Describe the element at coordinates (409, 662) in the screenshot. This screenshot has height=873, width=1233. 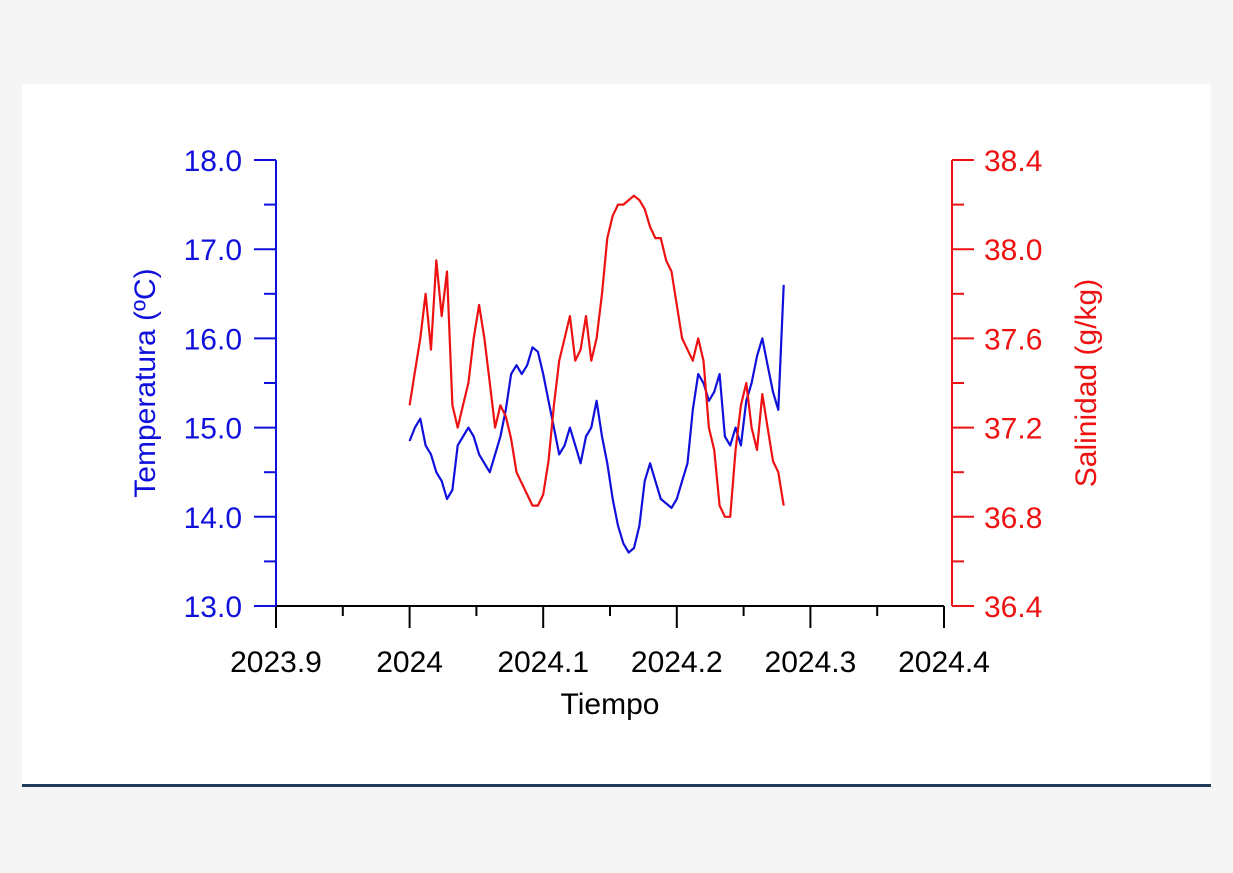
I see `x-tick-label: 2024` at that location.